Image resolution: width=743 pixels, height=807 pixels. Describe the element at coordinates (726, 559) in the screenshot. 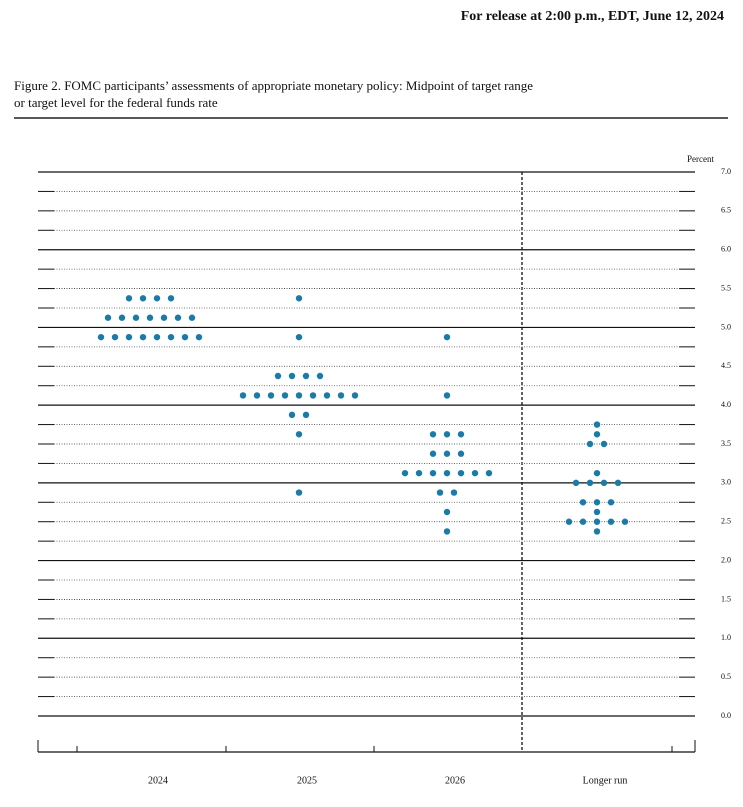

I see `y-tick-label: 2.0` at that location.